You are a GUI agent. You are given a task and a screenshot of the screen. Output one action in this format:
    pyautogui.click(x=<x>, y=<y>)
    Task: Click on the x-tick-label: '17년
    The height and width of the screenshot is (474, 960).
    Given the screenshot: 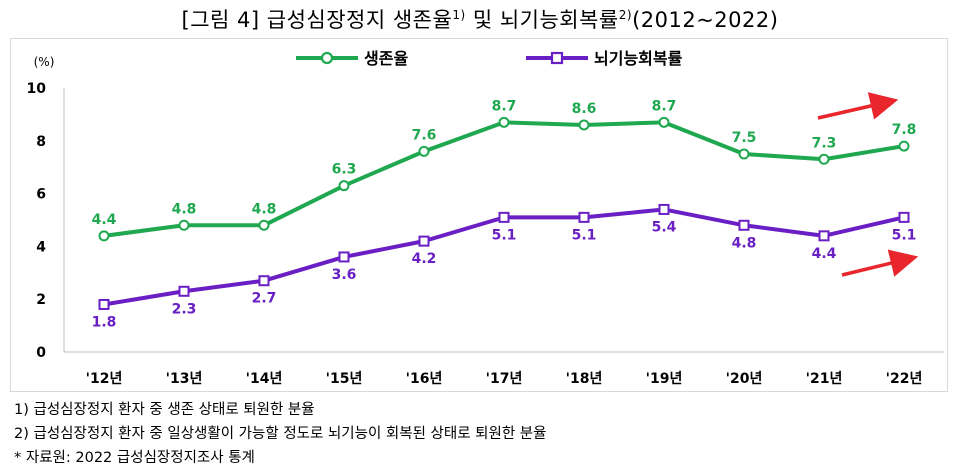 What is the action you would take?
    pyautogui.click(x=504, y=379)
    